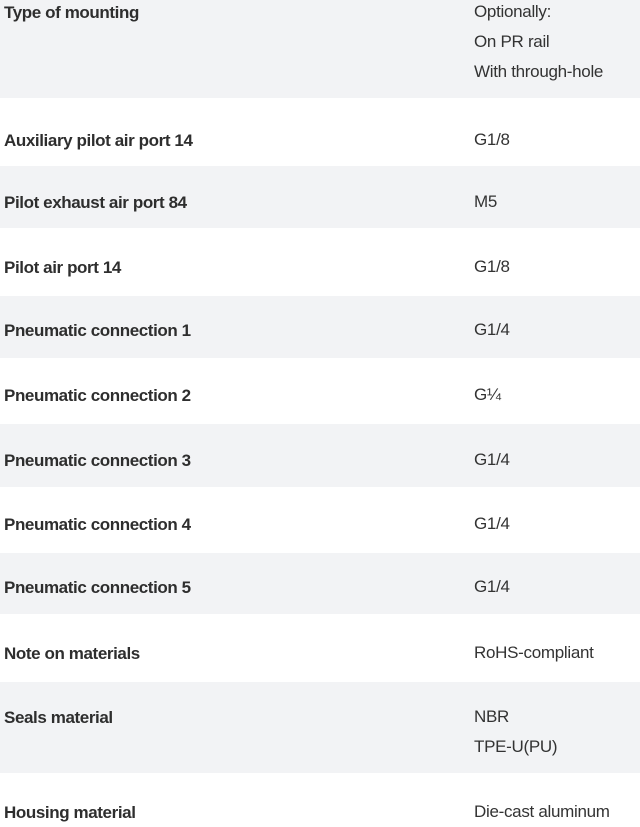  Describe the element at coordinates (95, 202) in the screenshot. I see `row-label: Pilot exhaust air port 84` at that location.